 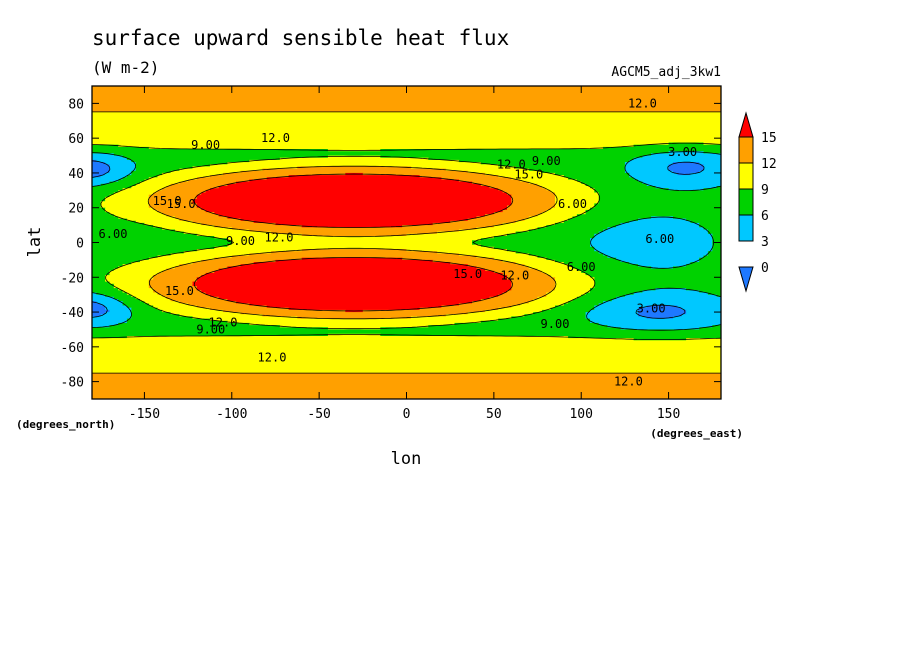 I want to click on contour-label: 15.0, so click(x=467, y=274).